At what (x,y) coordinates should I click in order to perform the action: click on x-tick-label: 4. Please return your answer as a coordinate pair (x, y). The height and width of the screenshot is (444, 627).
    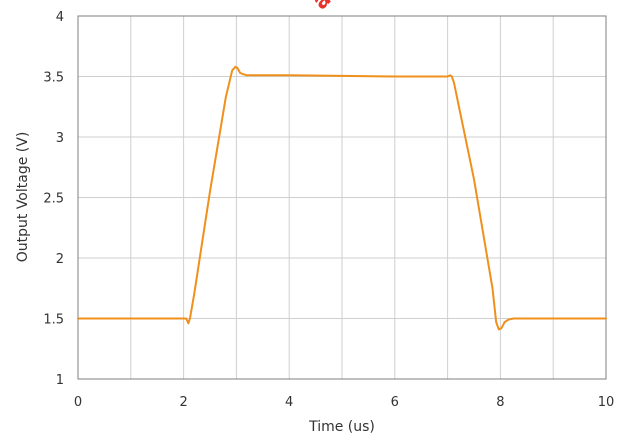
    Looking at the image, I should click on (289, 402).